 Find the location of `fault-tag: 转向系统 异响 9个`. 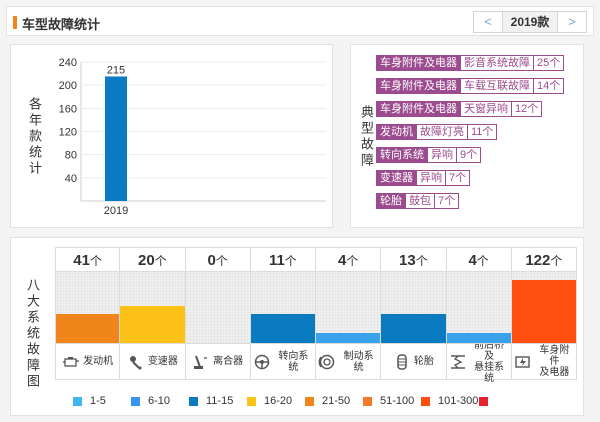

fault-tag: 转向系统 异响 9个 is located at coordinates (429, 155).